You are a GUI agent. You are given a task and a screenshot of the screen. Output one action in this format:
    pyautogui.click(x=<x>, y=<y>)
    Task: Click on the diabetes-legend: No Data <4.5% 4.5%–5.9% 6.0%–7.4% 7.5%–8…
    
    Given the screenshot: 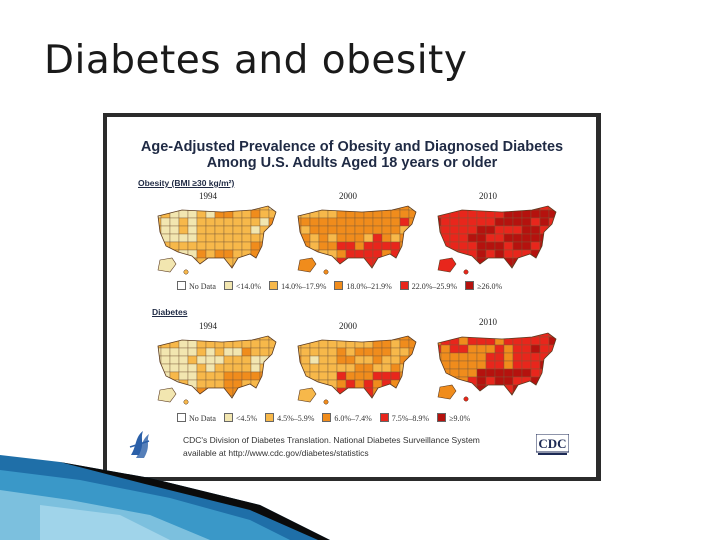 What is the action you would take?
    pyautogui.click(x=326, y=418)
    